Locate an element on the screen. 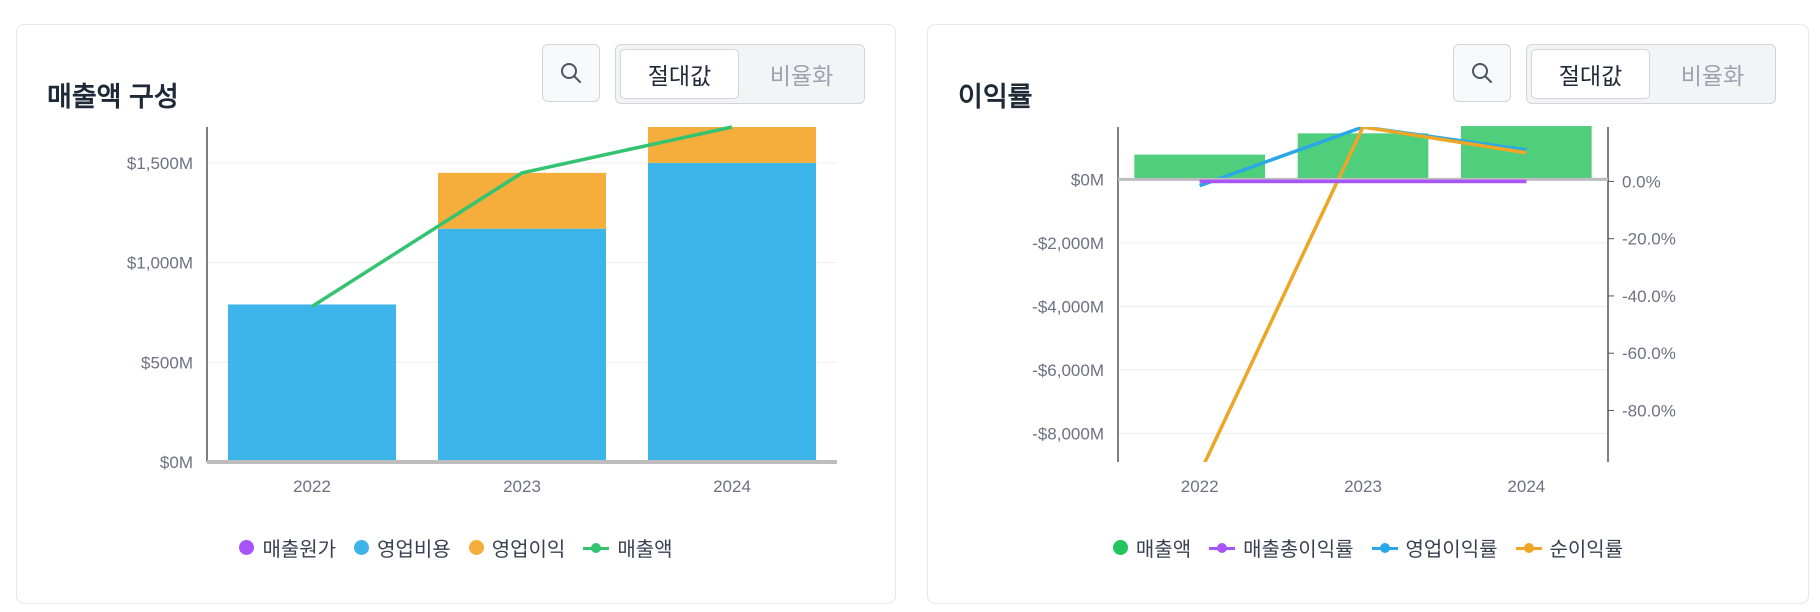 The width and height of the screenshot is (1820, 612). y-tick-label-right: -80.0% is located at coordinates (1649, 410).